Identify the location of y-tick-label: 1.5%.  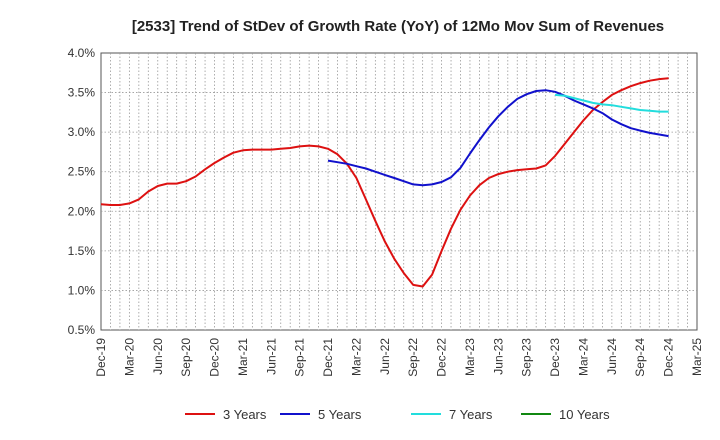
(82, 251).